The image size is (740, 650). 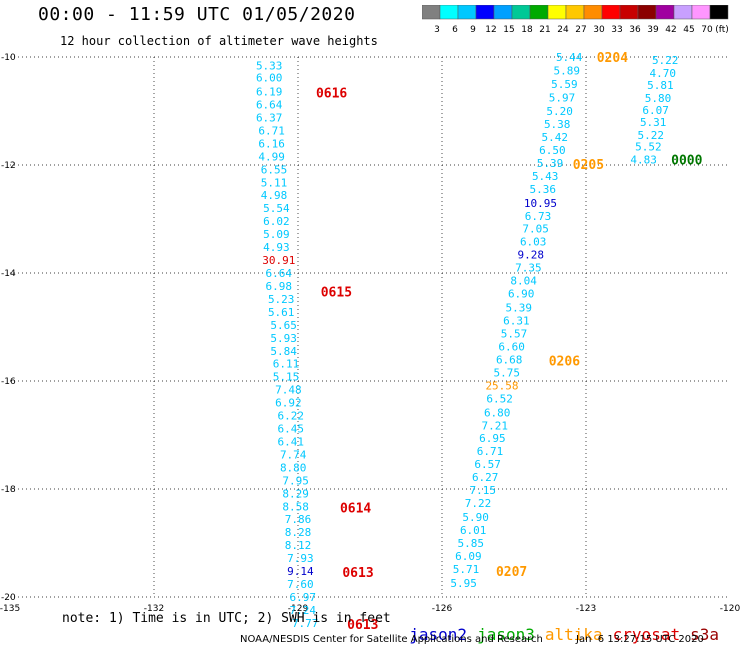 I want to click on wave-height-value: 5.52, so click(x=648, y=147).